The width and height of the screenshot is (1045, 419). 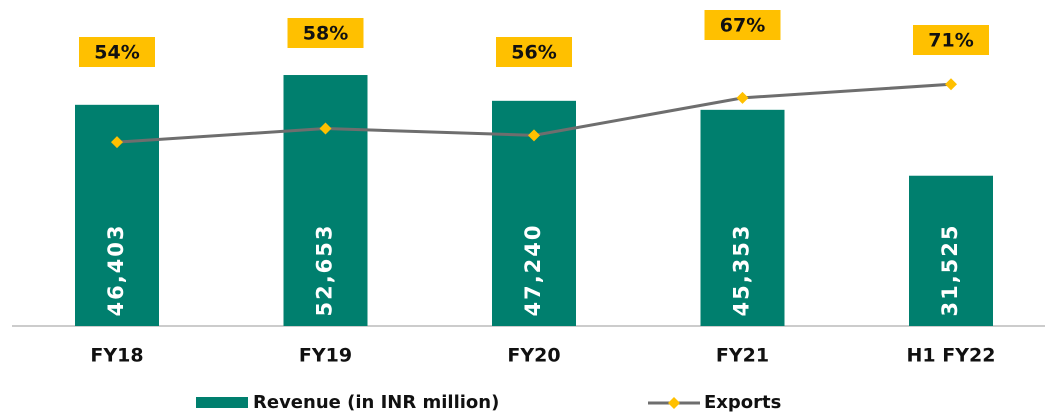 I want to click on line-value-label: 71%, so click(x=950, y=41).